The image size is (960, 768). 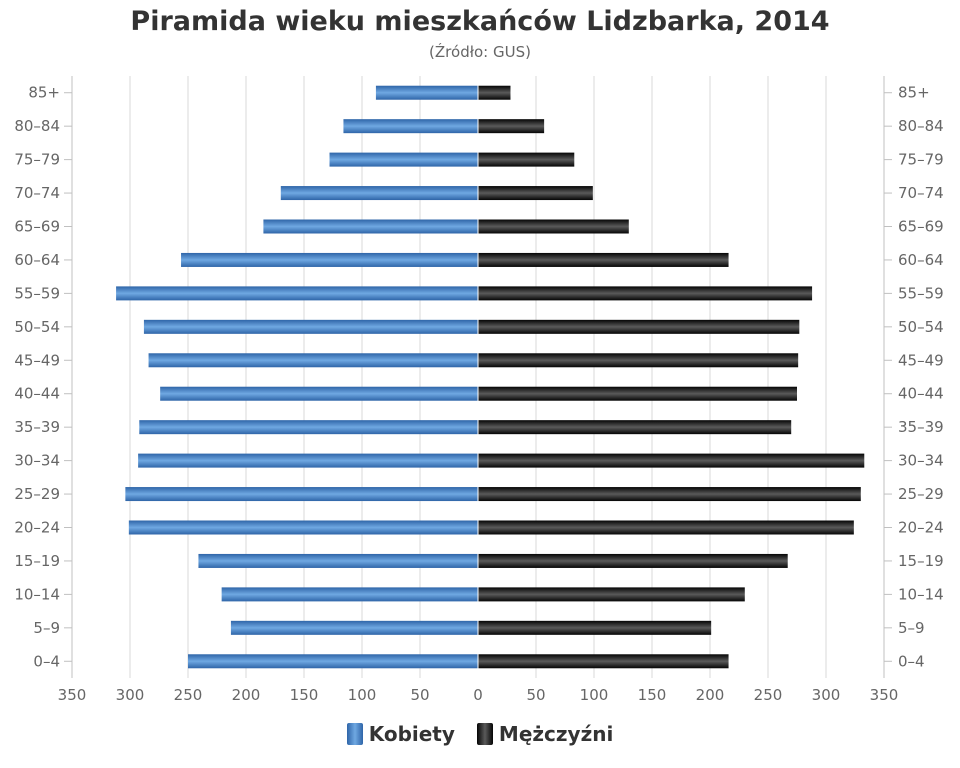 What do you see at coordinates (921, 561) in the screenshot?
I see `y-tick-label-right: 15–19` at bounding box center [921, 561].